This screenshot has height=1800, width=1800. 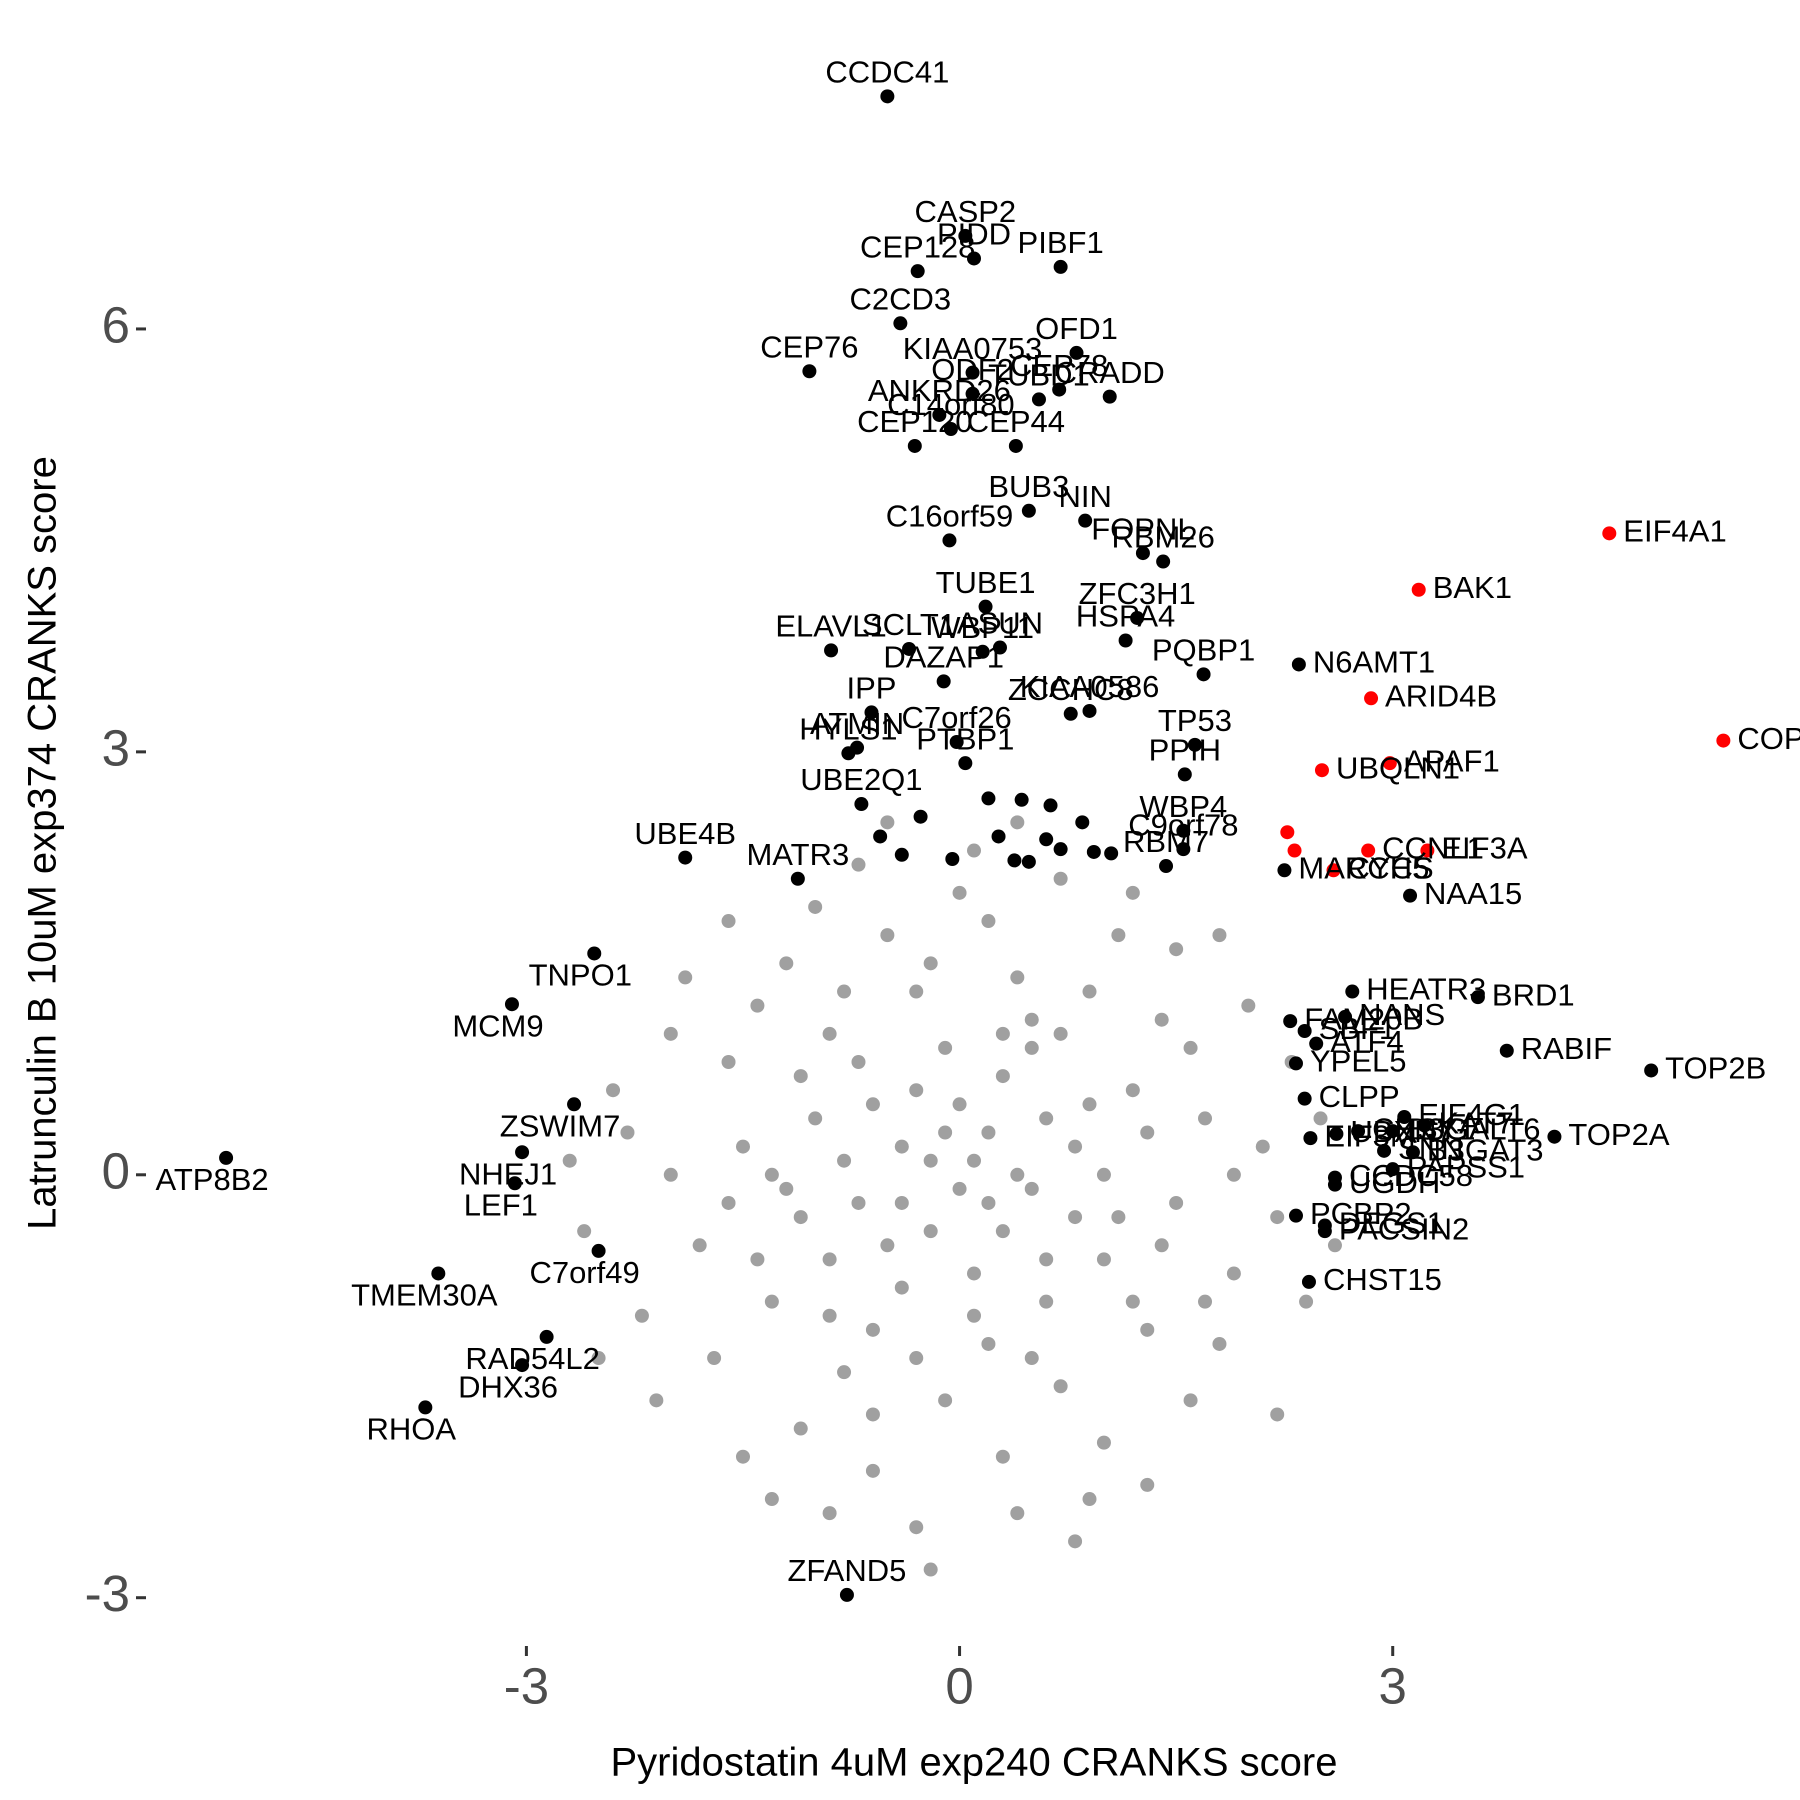 What do you see at coordinates (1183, 824) in the screenshot?
I see `point-label: C9orf78` at bounding box center [1183, 824].